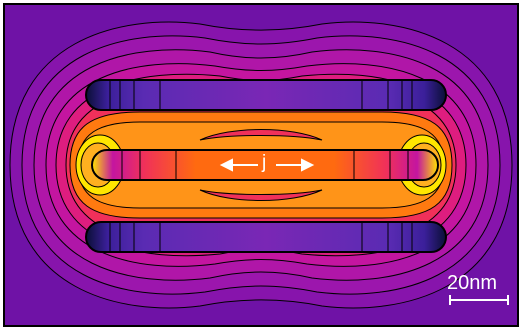 The width and height of the screenshot is (522, 330). I want to click on scale-bar, so click(479, 300).